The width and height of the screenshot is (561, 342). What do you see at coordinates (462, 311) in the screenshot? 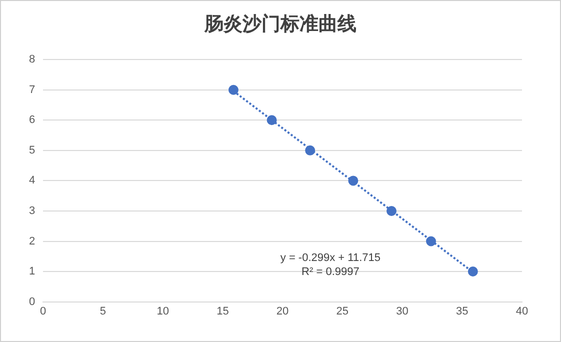
I see `x-tick-label: 35` at bounding box center [462, 311].